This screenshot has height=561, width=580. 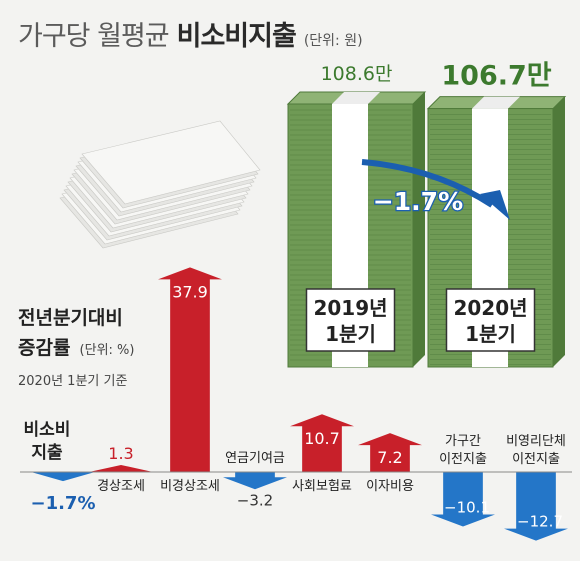 I want to click on panel-unit: (단위: %), so click(x=107, y=350).